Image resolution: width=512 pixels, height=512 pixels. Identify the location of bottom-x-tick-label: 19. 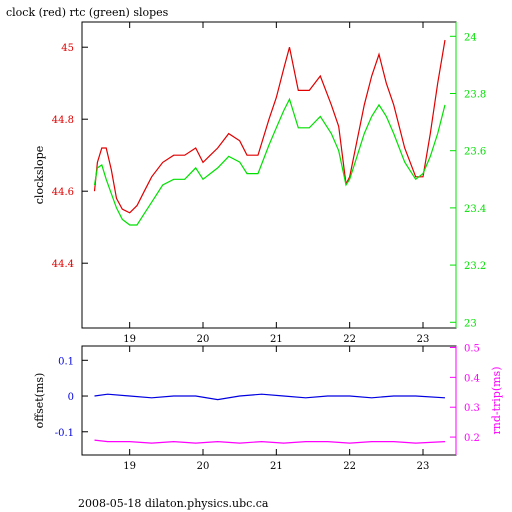
(129, 466).